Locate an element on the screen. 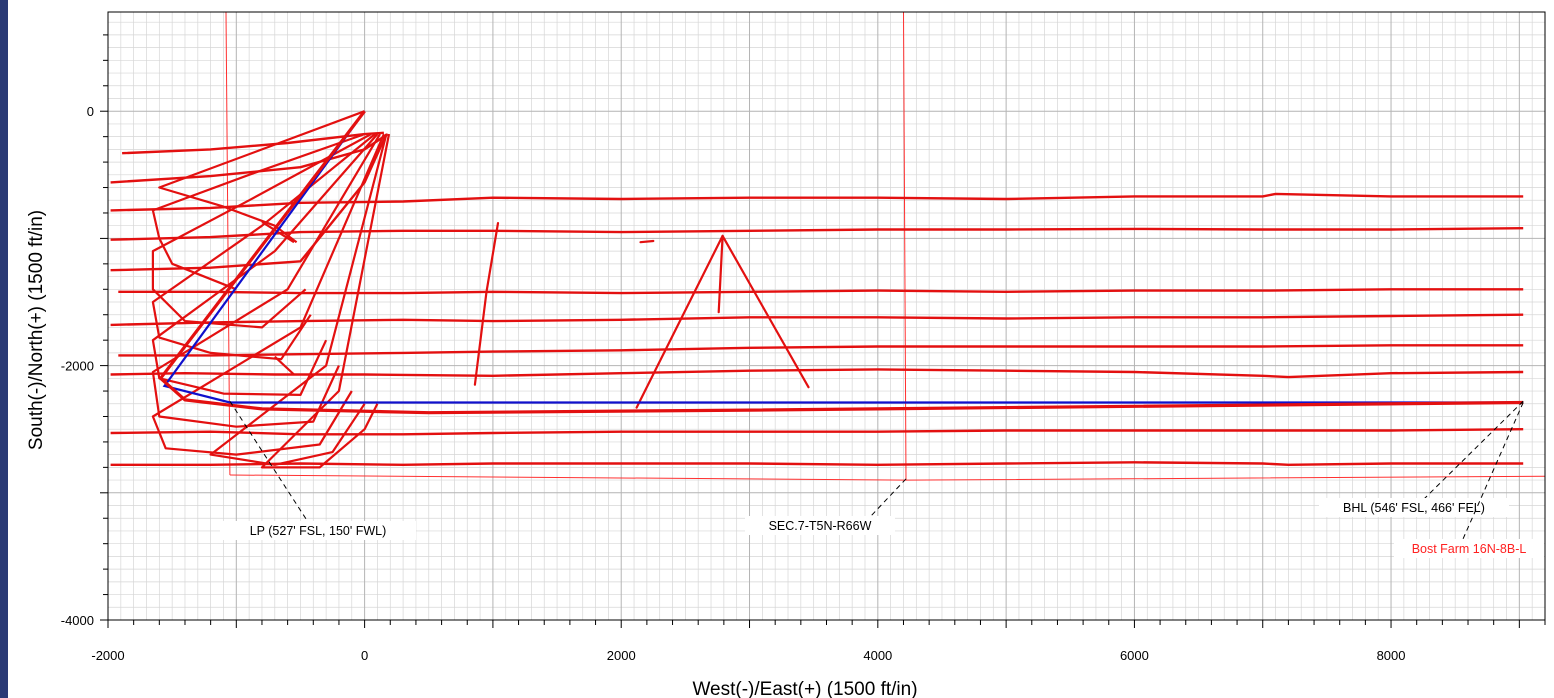  lease-south-line is located at coordinates (887, 477).